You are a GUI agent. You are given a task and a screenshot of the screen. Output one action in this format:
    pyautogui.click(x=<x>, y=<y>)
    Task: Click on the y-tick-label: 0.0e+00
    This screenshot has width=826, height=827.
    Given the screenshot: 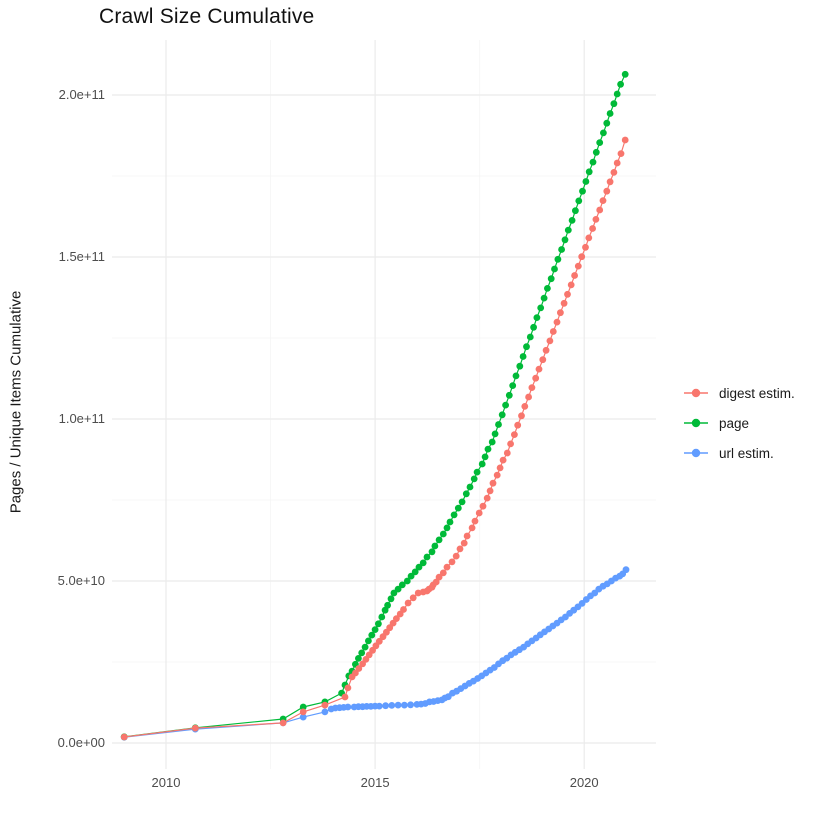 What is the action you would take?
    pyautogui.click(x=81, y=742)
    